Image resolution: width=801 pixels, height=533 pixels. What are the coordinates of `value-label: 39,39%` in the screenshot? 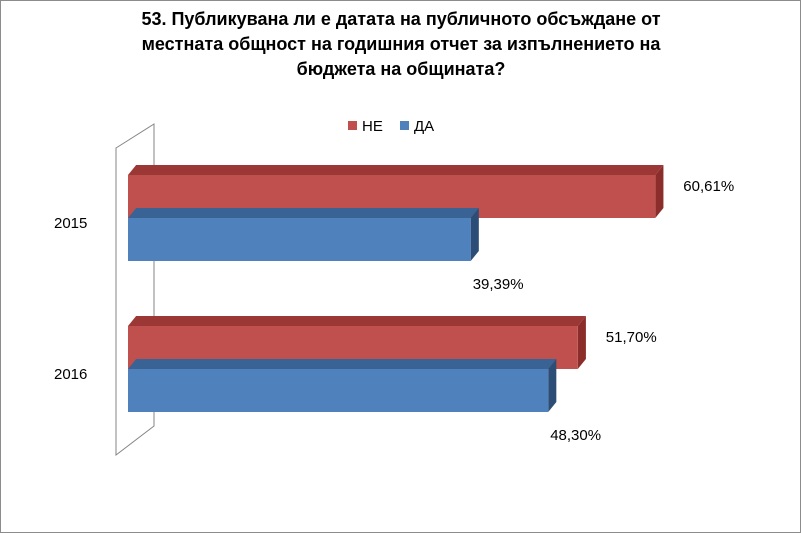 It's located at (498, 284).